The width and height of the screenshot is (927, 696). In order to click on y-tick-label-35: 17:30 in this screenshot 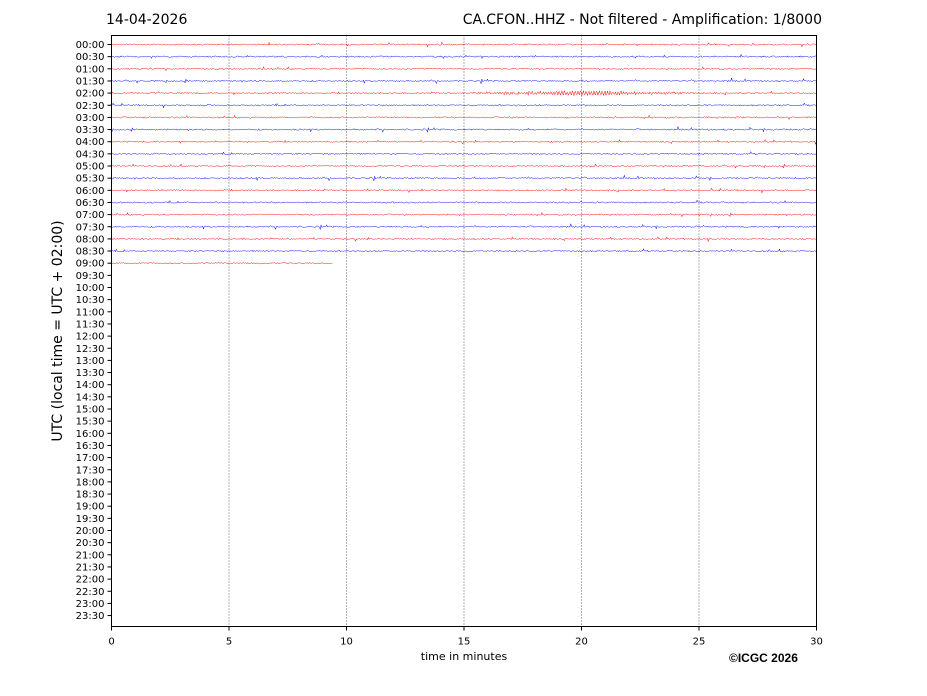, I will do `click(90, 470)`.